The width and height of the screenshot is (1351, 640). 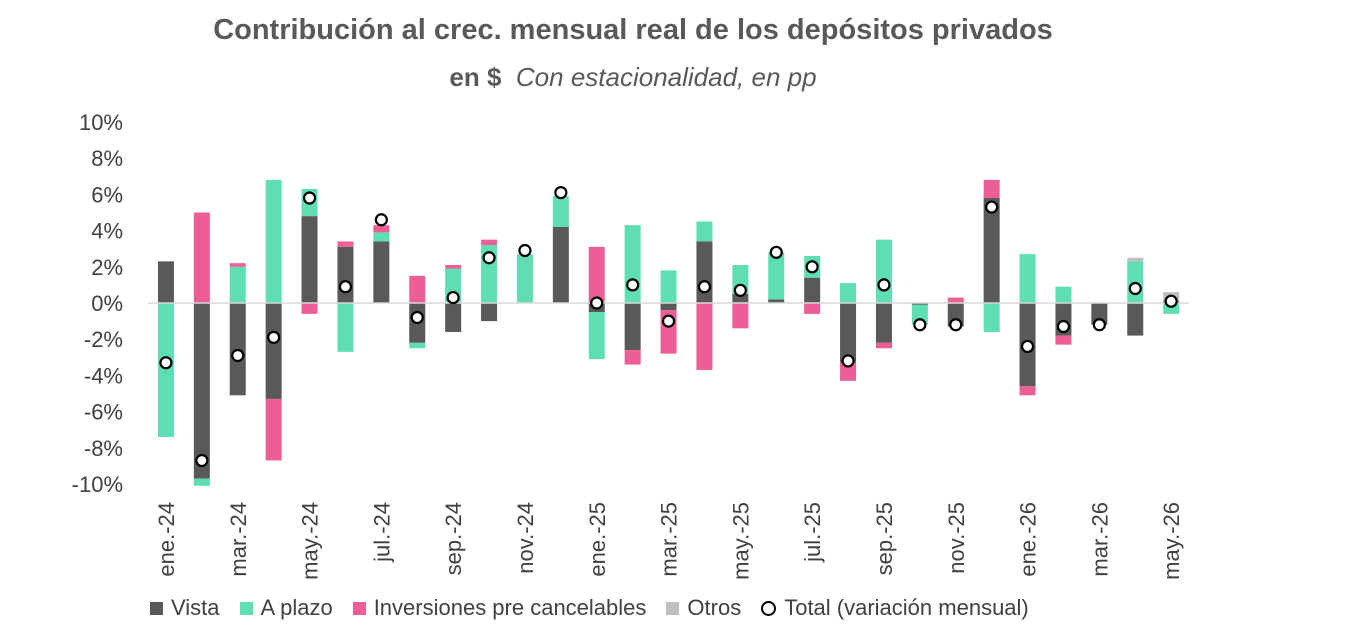 I want to click on x-tick-label: mar.-24, so click(x=238, y=539).